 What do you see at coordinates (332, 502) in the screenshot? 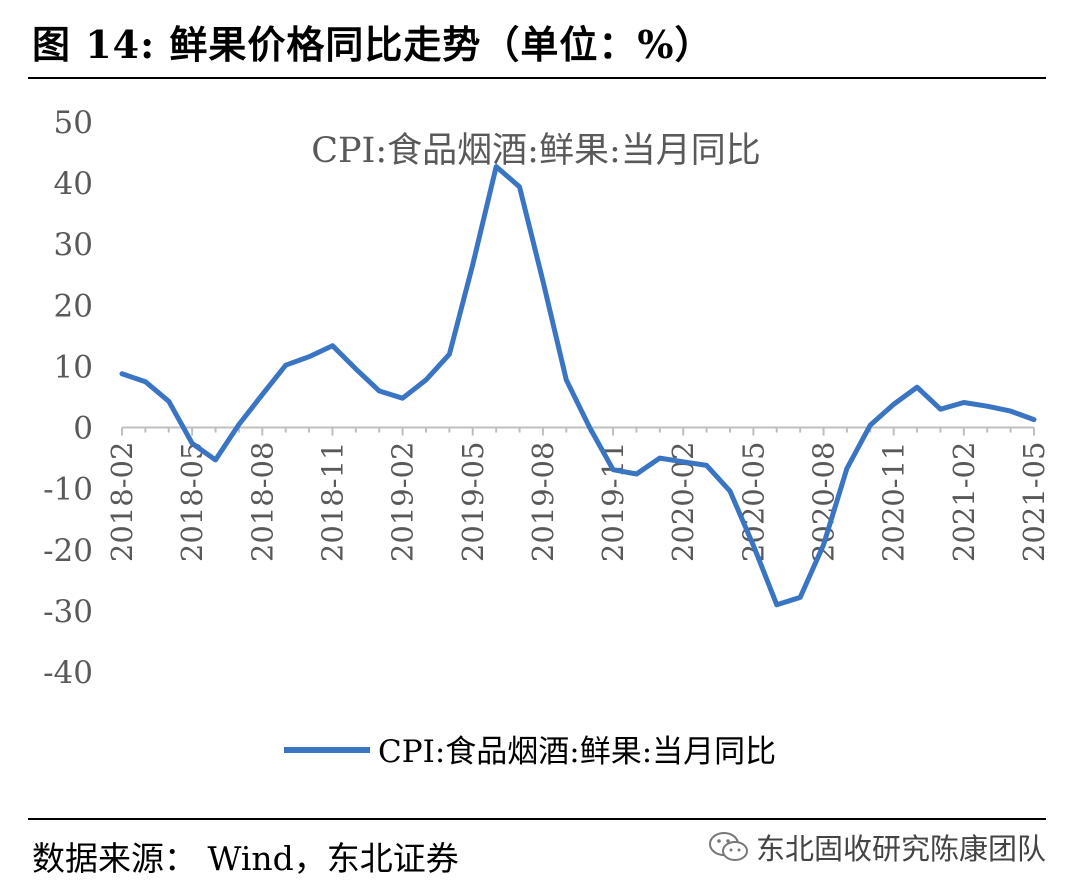
I see `x-tick-label: 2018-11` at bounding box center [332, 502].